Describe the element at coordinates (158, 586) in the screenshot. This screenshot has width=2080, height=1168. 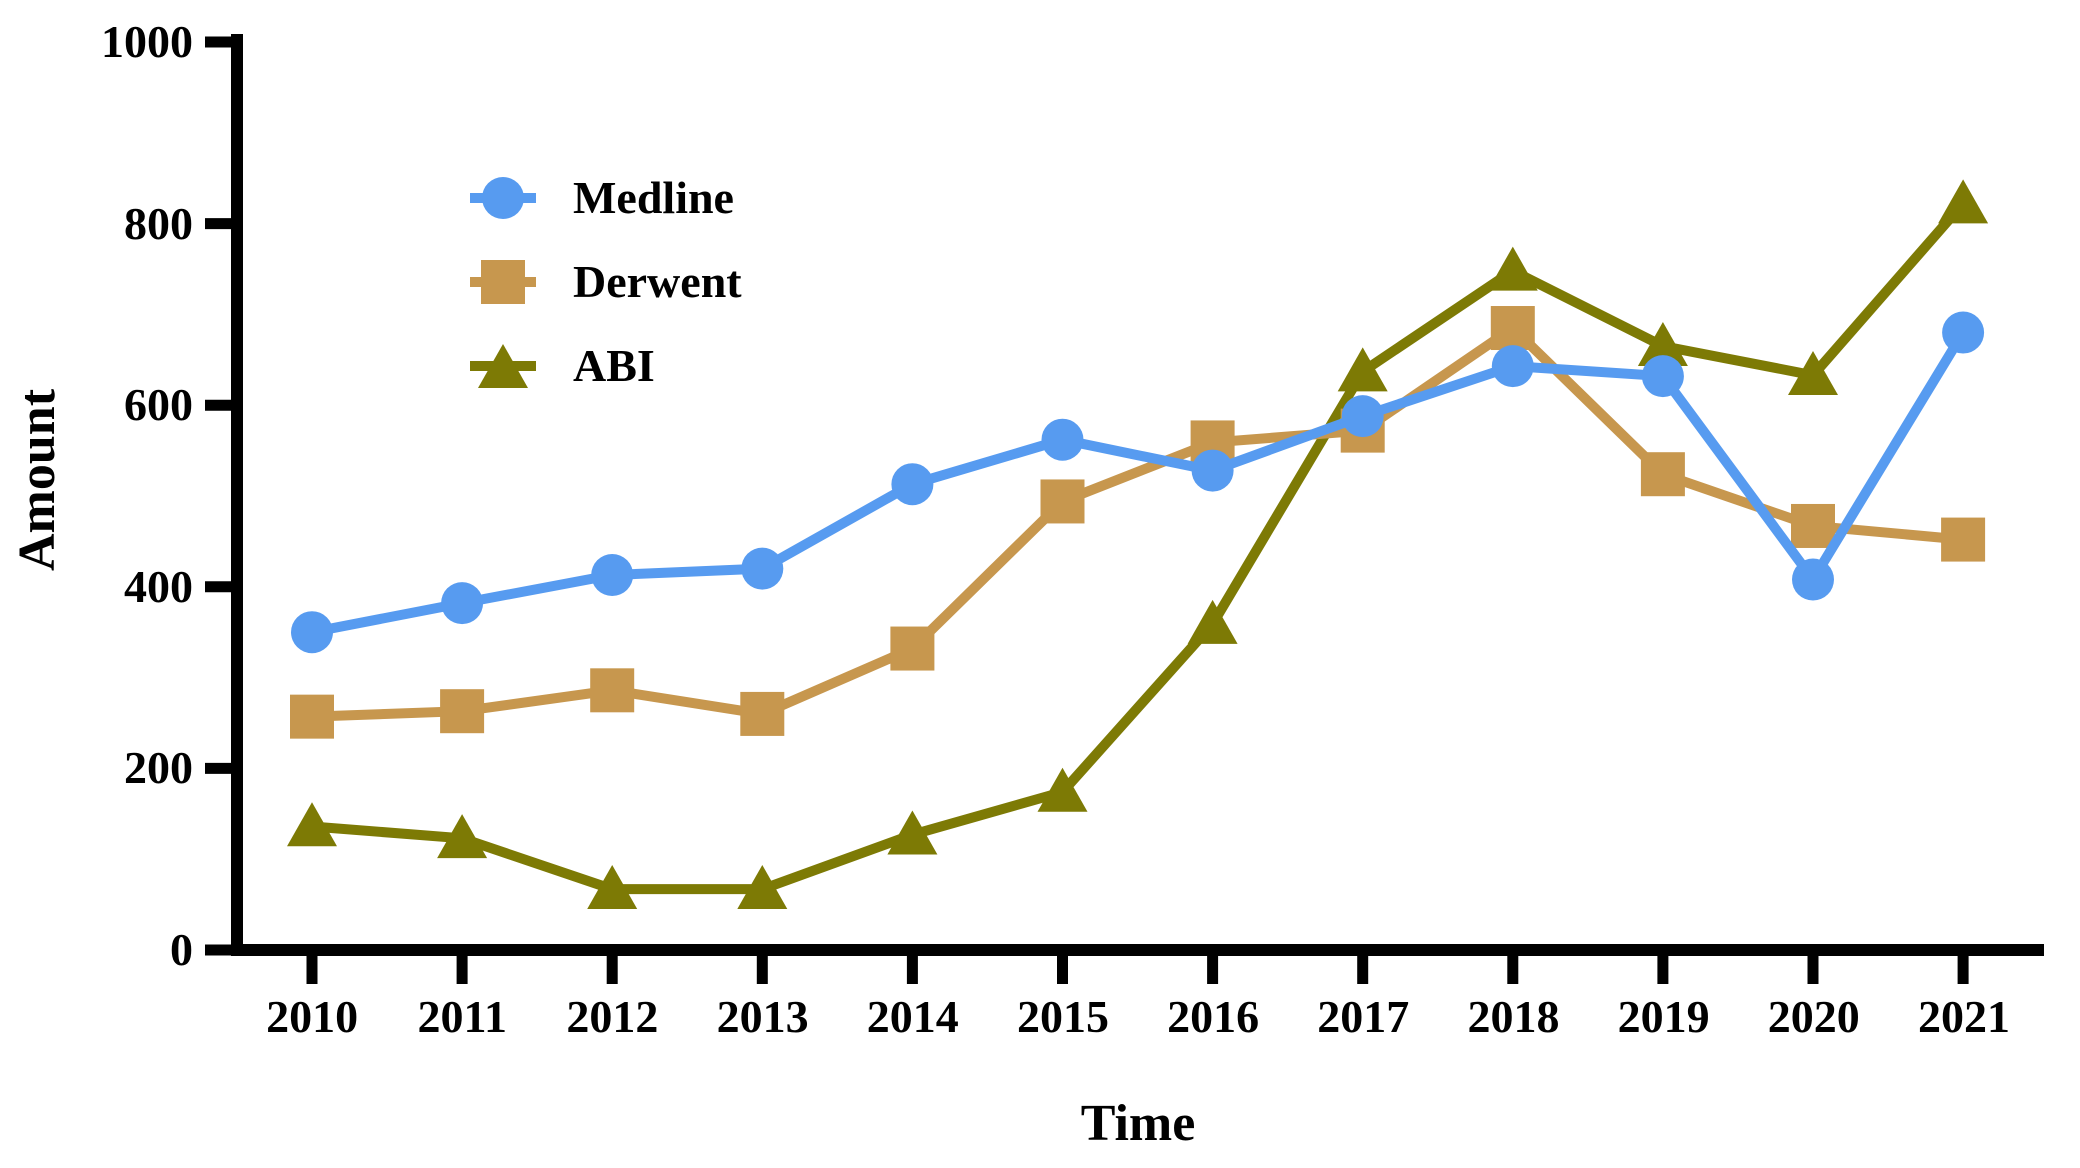
I see `y-tick-label: 400` at that location.